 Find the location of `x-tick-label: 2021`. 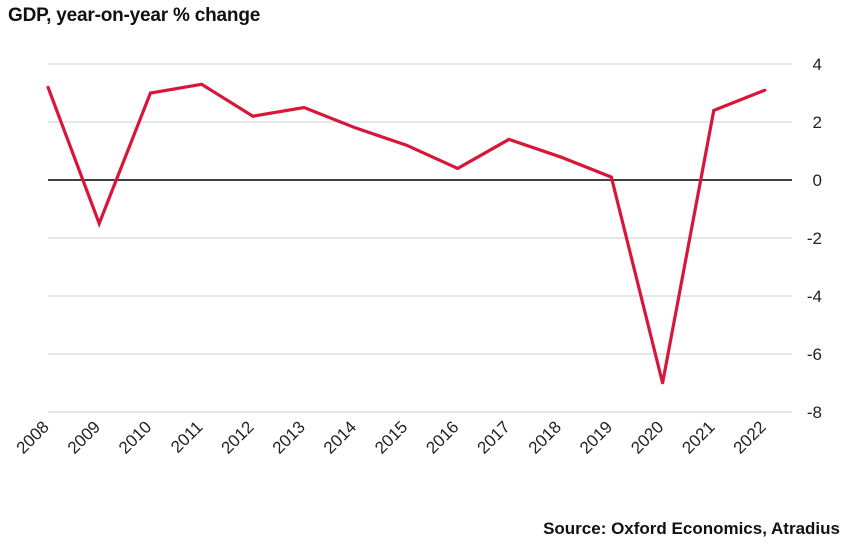

x-tick-label: 2021 is located at coordinates (698, 437).